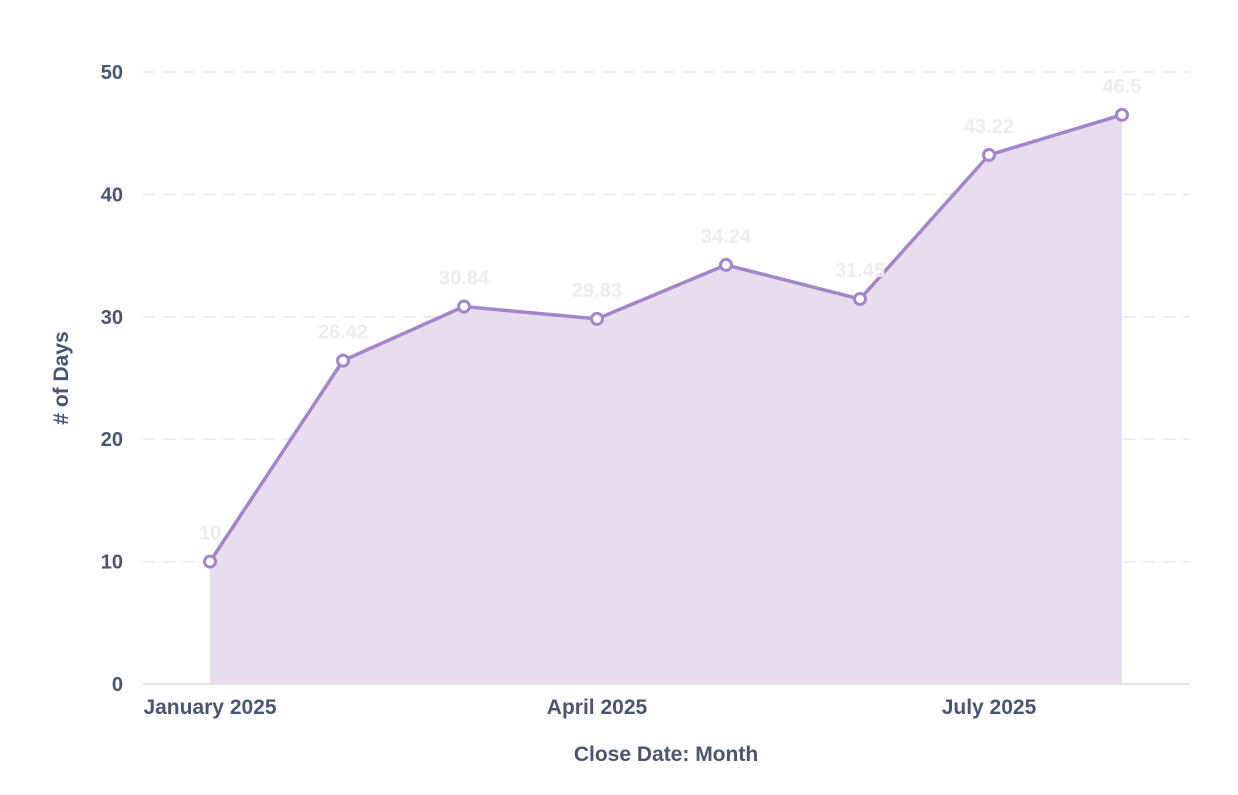 Image resolution: width=1238 pixels, height=795 pixels. I want to click on data-label: 30.84, so click(464, 279).